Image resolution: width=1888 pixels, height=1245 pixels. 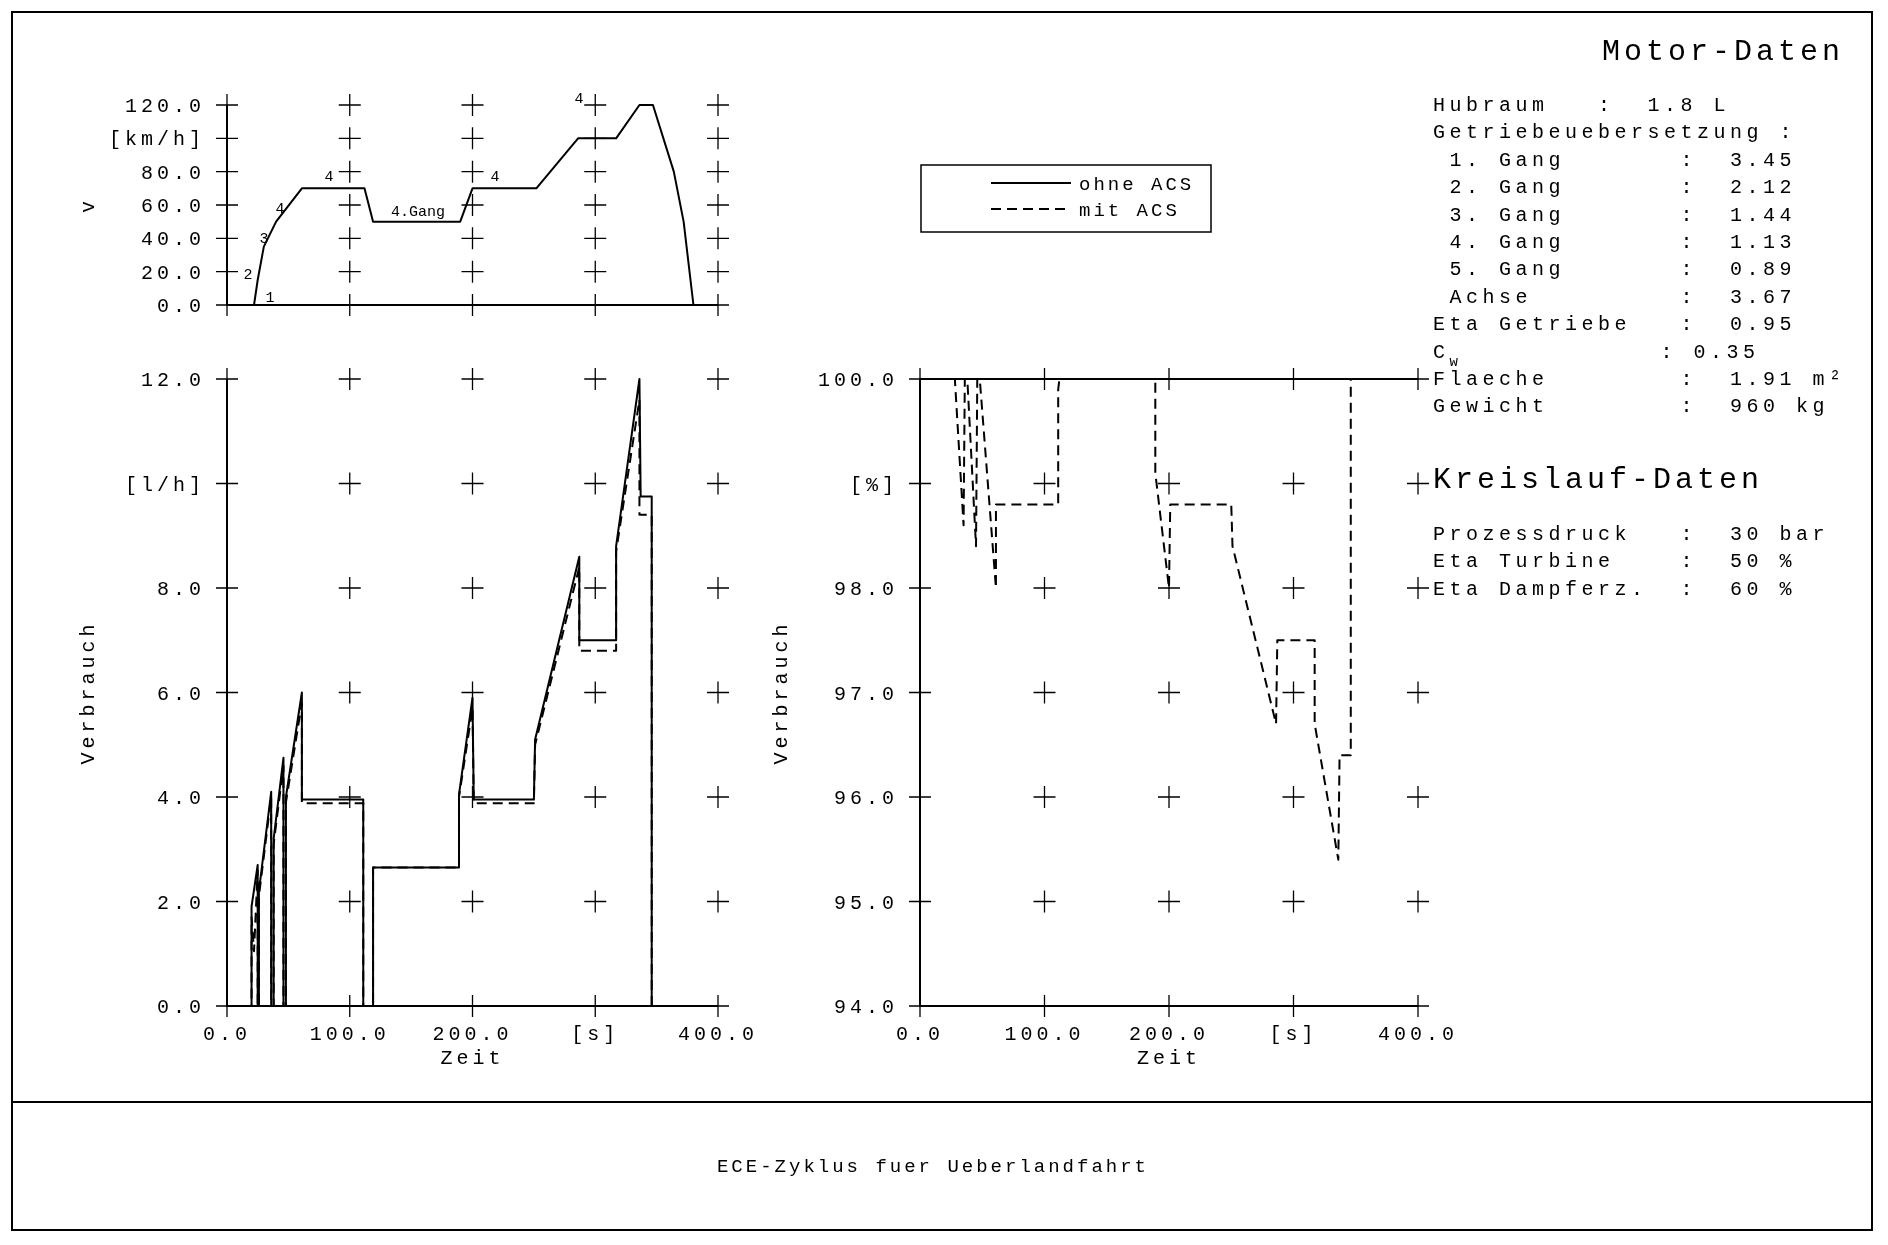 What do you see at coordinates (88, 205) in the screenshot?
I see `y-axis-title: v` at bounding box center [88, 205].